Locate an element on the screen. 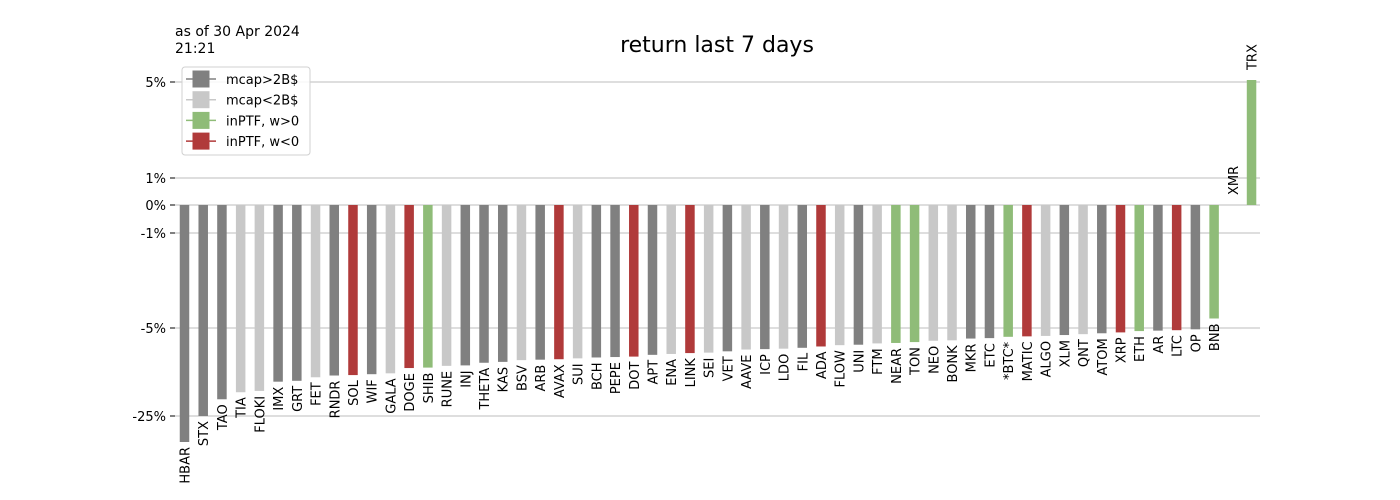 This screenshot has width=1400, height=500. bar-kas is located at coordinates (502, 283).